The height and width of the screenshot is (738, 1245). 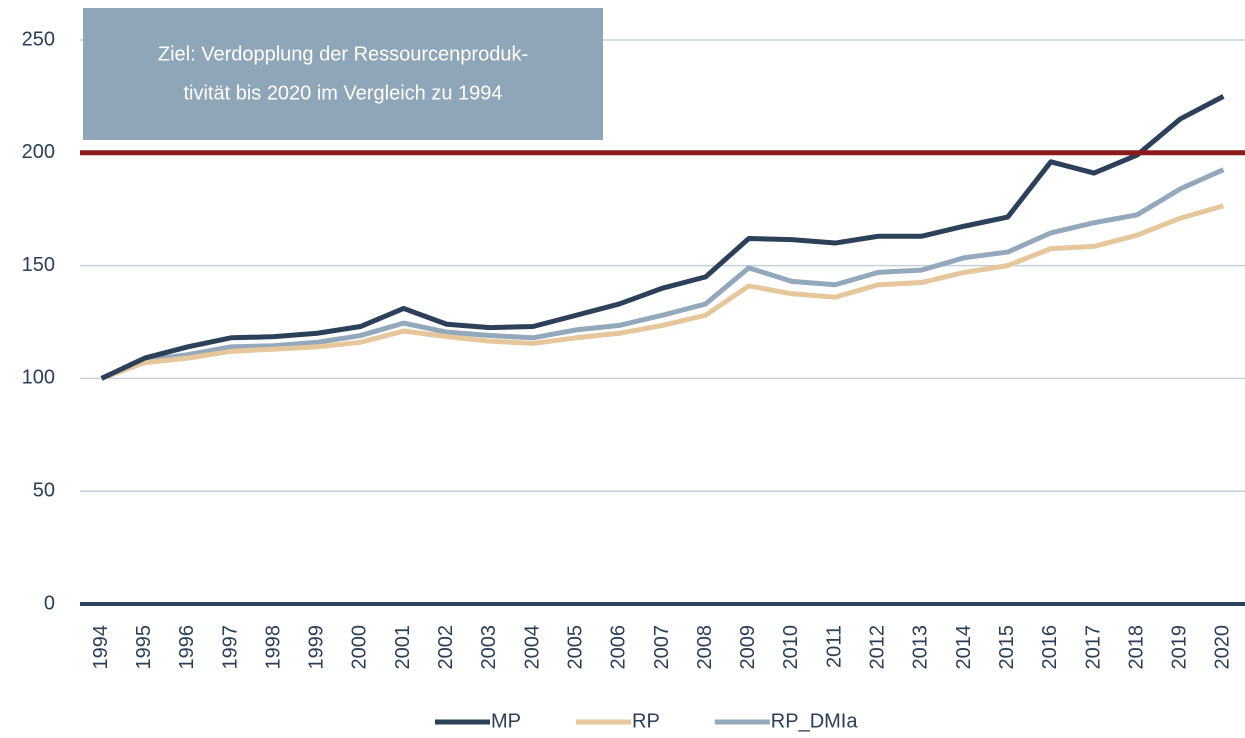 What do you see at coordinates (506, 721) in the screenshot?
I see `legend-label: MP` at bounding box center [506, 721].